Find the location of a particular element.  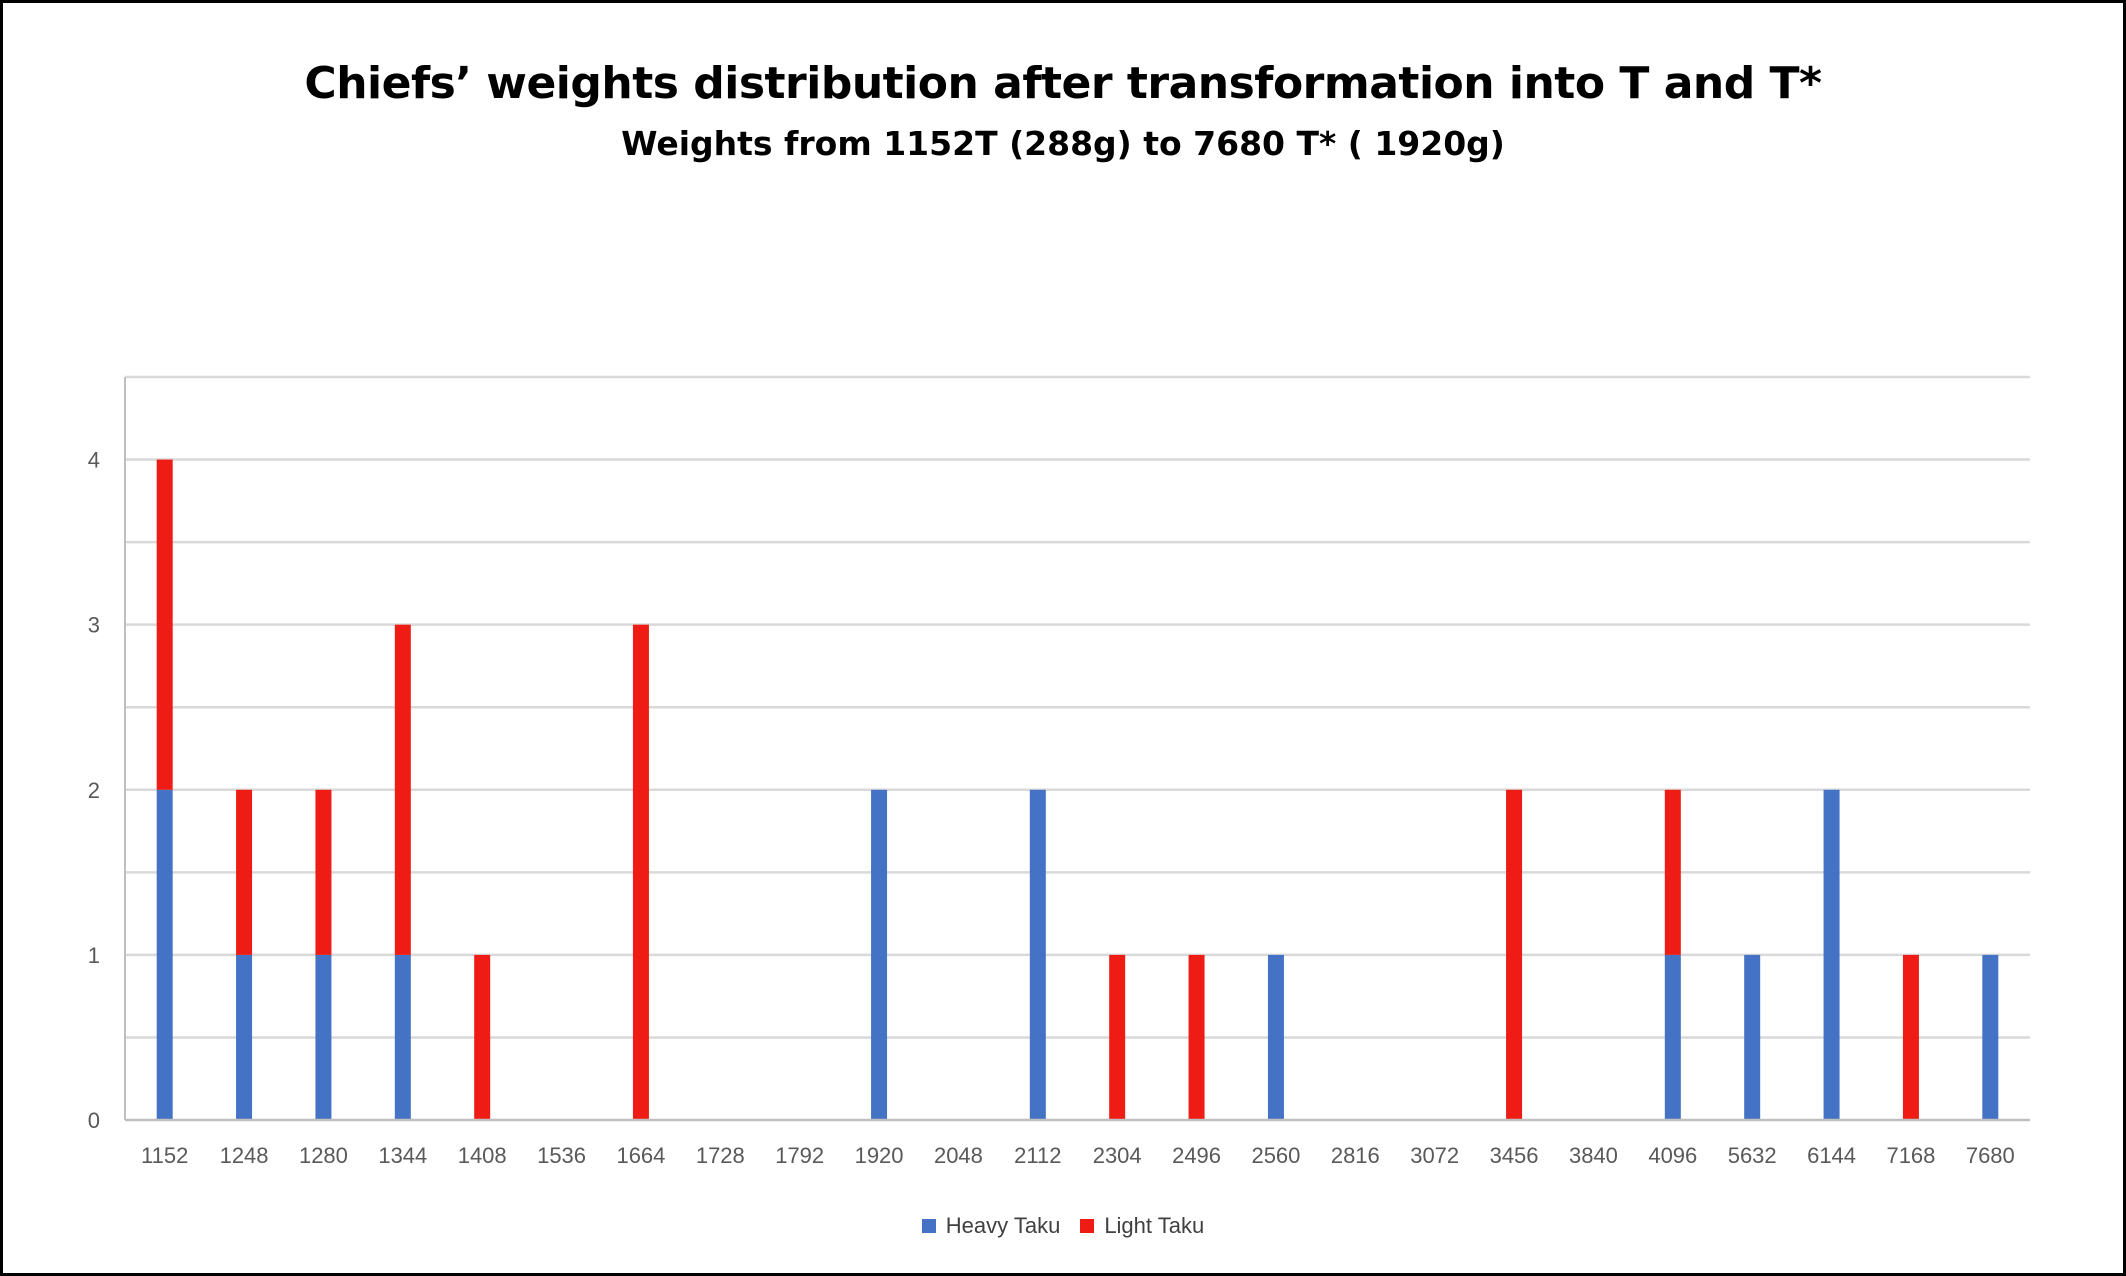

x-tick-label: 2112 is located at coordinates (1037, 1155).